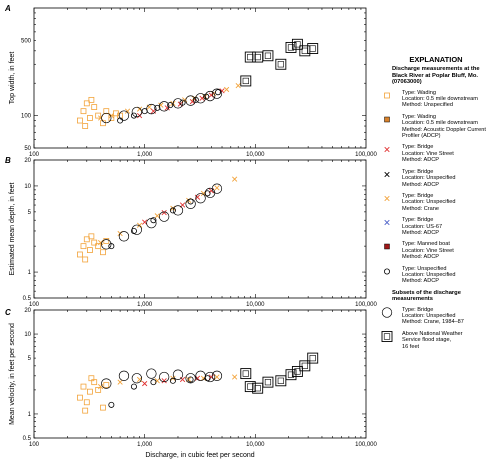  What do you see at coordinates (27, 187) in the screenshot?
I see `y-tick-label: 10` at bounding box center [27, 187].